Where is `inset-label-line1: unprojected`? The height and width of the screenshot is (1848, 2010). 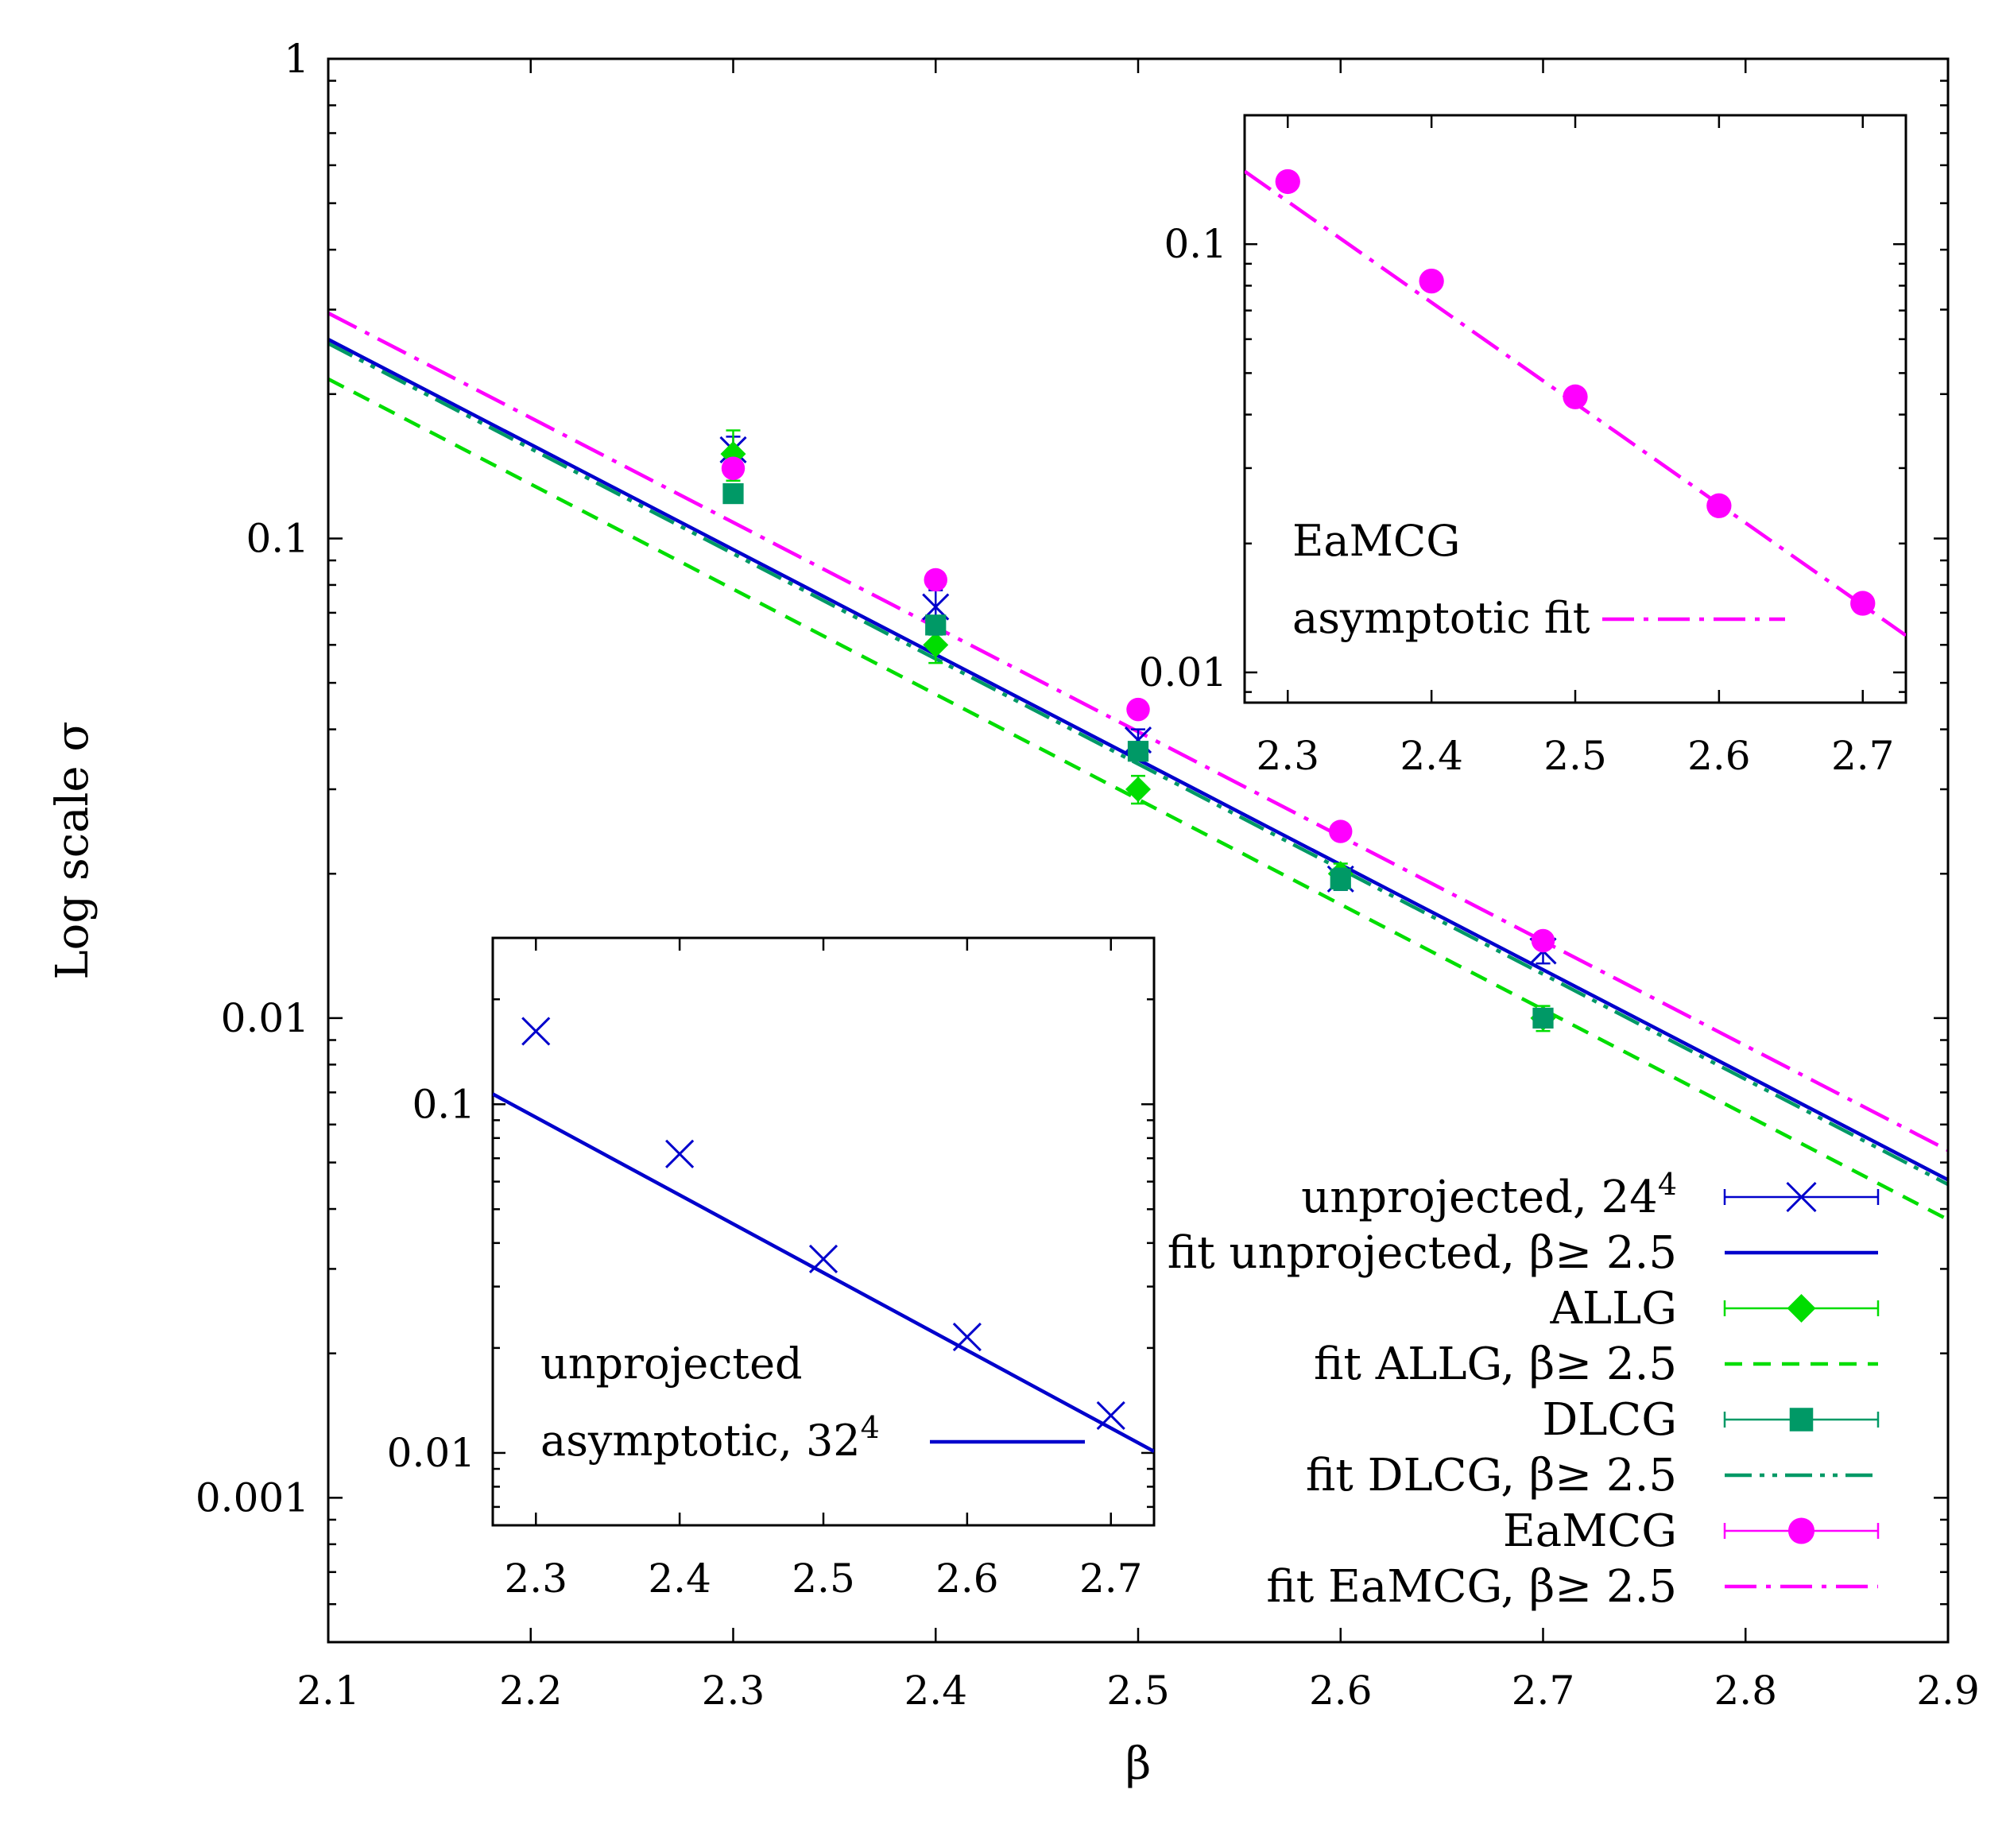 inset-label-line1: unprojected is located at coordinates (671, 1364).